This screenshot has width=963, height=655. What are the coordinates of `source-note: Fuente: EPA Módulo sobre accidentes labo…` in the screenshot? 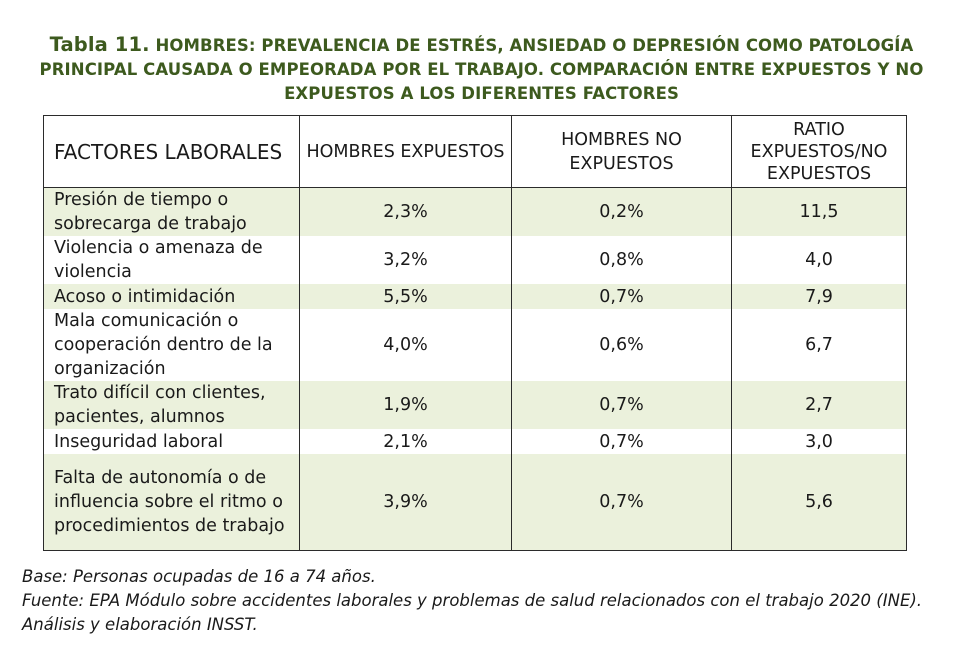 It's located at (472, 612).